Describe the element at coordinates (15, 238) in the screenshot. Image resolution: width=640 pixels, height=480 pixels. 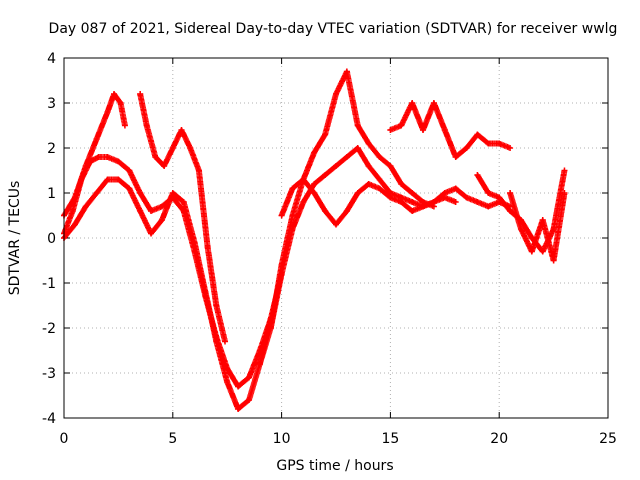
I see `y-axis-label: SDTVAR / TECUs` at that location.